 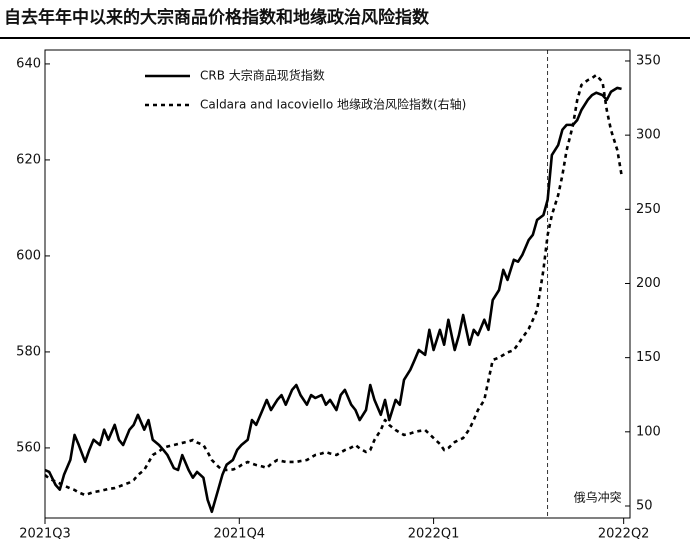 What do you see at coordinates (624, 534) in the screenshot?
I see `x-tick-label: 2022Q2` at bounding box center [624, 534].